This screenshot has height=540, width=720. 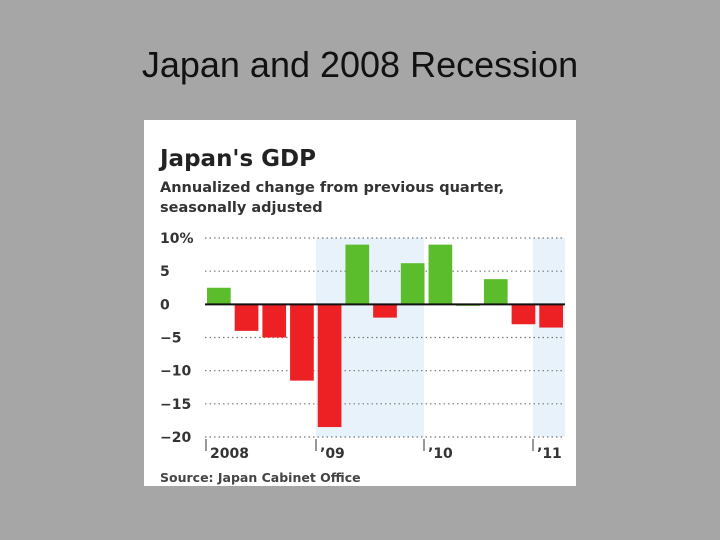 What do you see at coordinates (177, 239) in the screenshot?
I see `y-tick-label: 10%` at bounding box center [177, 239].